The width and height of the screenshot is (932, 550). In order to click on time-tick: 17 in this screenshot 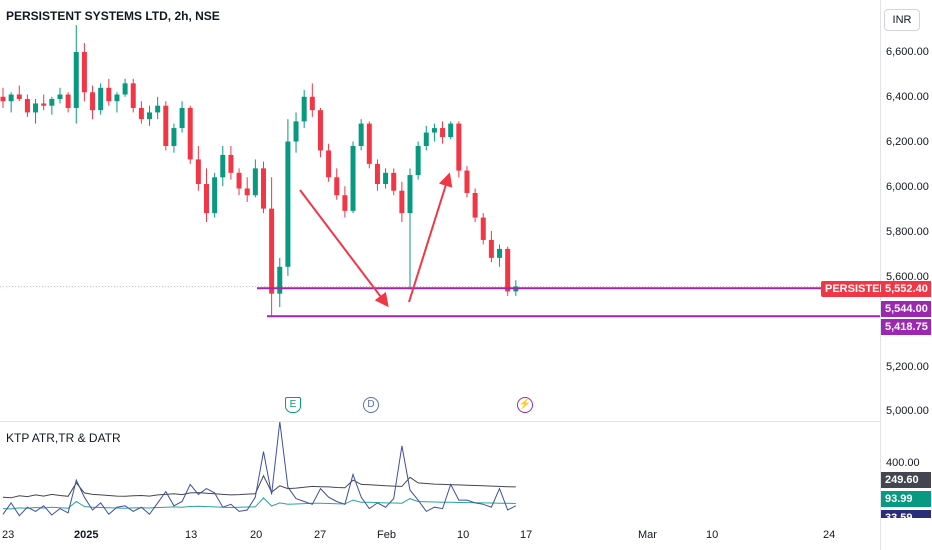, I will do `click(526, 535)`.